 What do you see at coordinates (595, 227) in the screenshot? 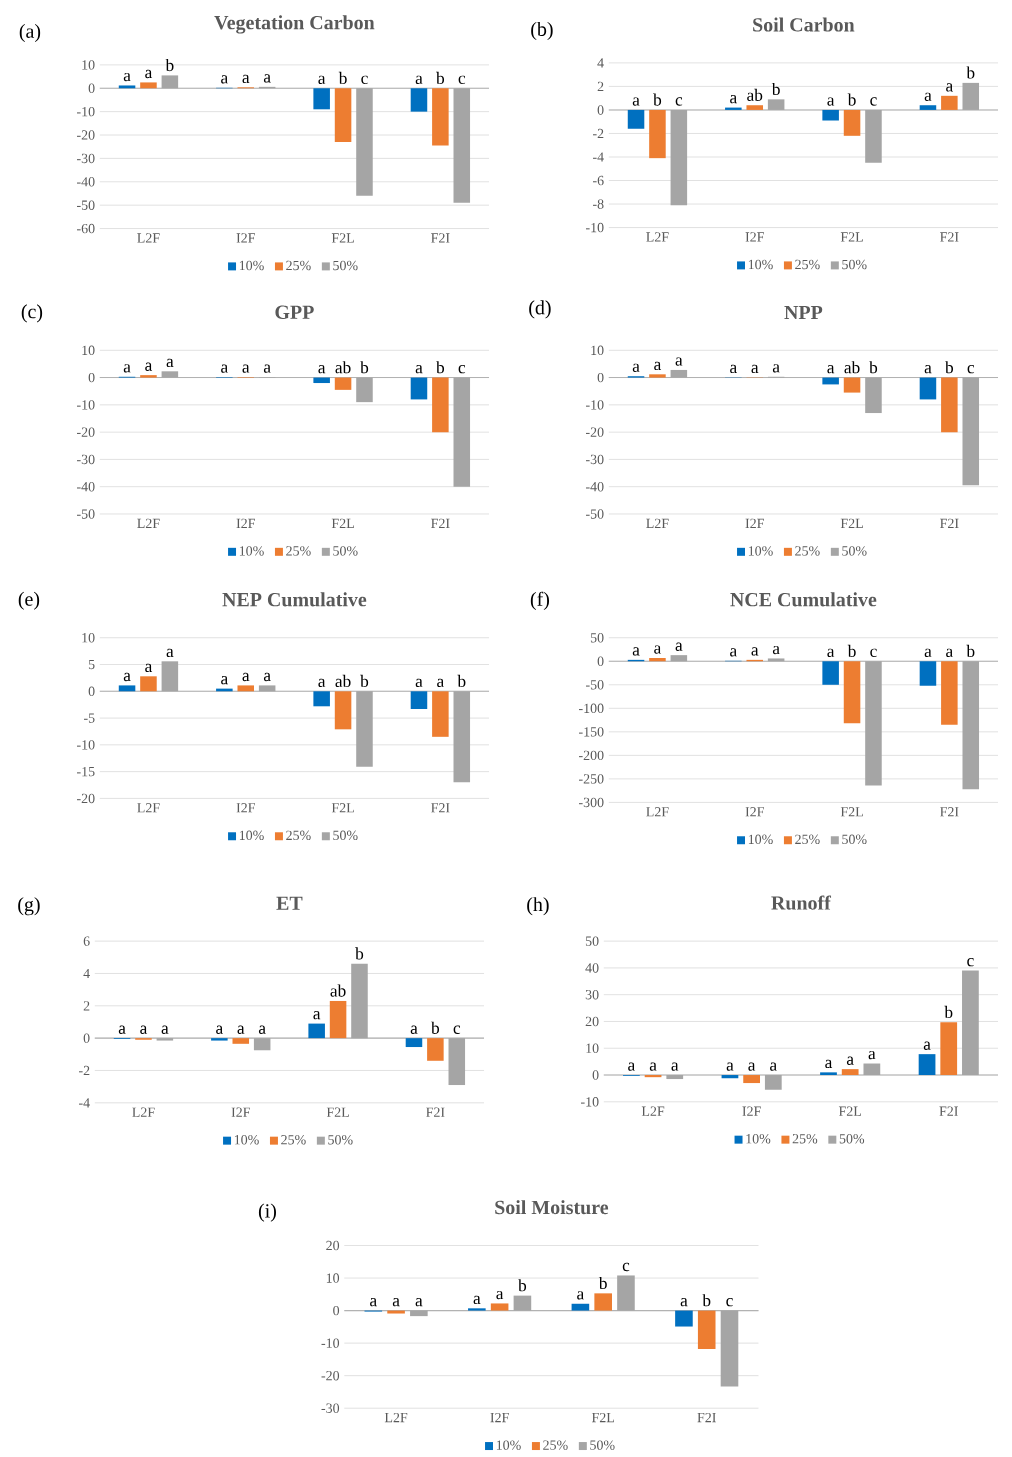
I see `y-tick-label: -10` at bounding box center [595, 227].